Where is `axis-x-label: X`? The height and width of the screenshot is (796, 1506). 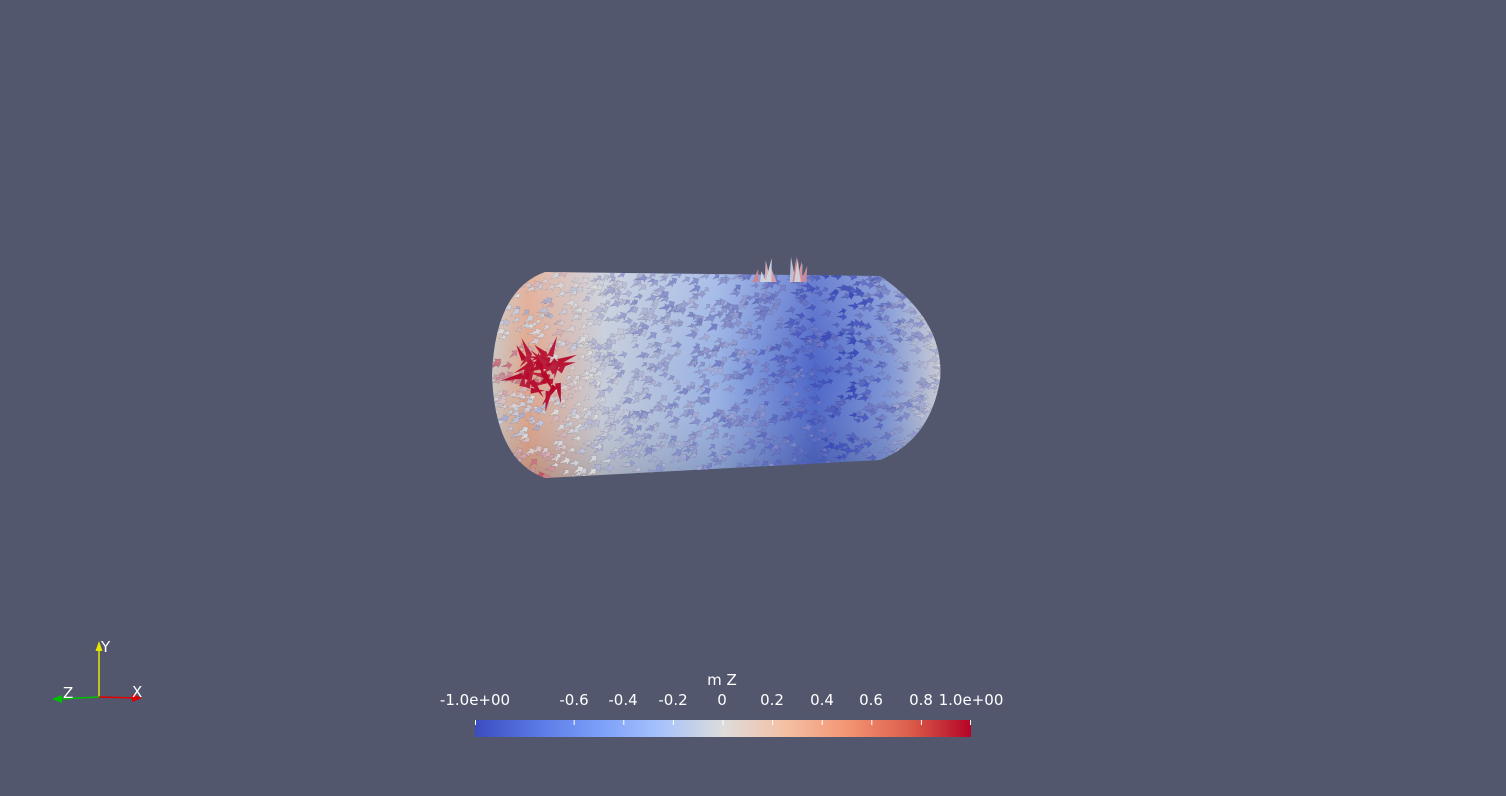
axis-x-label: X is located at coordinates (137, 692).